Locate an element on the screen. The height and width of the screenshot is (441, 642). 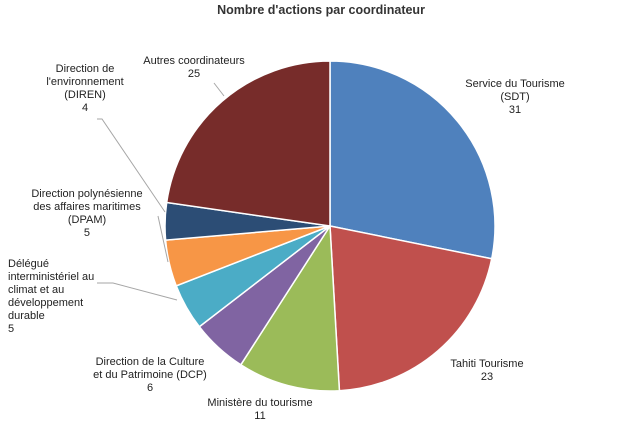
slice-name-line: Délégué is located at coordinates (28, 264).